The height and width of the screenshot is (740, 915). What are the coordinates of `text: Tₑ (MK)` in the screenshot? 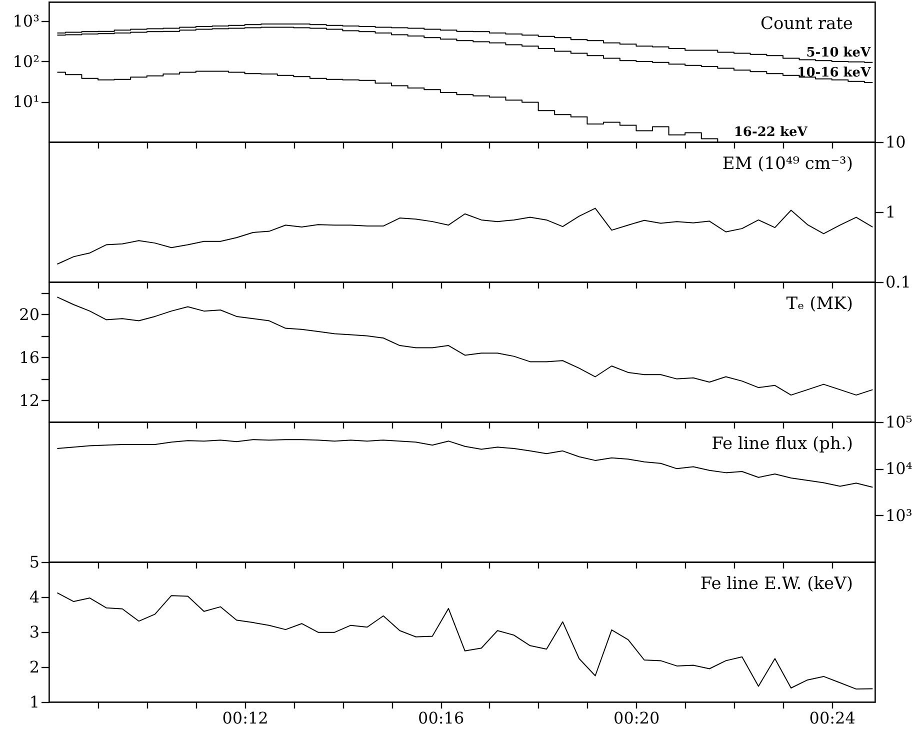 It's located at (819, 304).